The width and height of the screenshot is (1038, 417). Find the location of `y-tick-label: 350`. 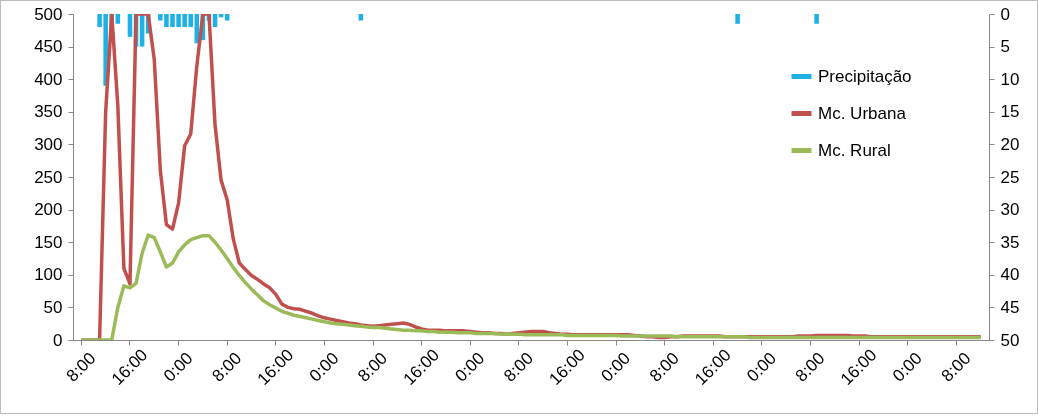

y-tick-label: 350 is located at coordinates (48, 112).